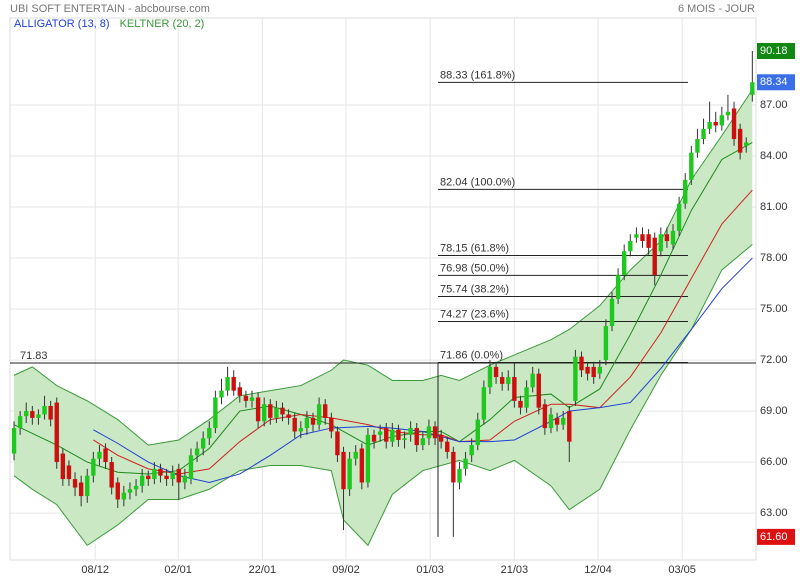  Describe the element at coordinates (477, 75) in the screenshot. I see `fib-label: 88.33 (161.8%)` at that location.